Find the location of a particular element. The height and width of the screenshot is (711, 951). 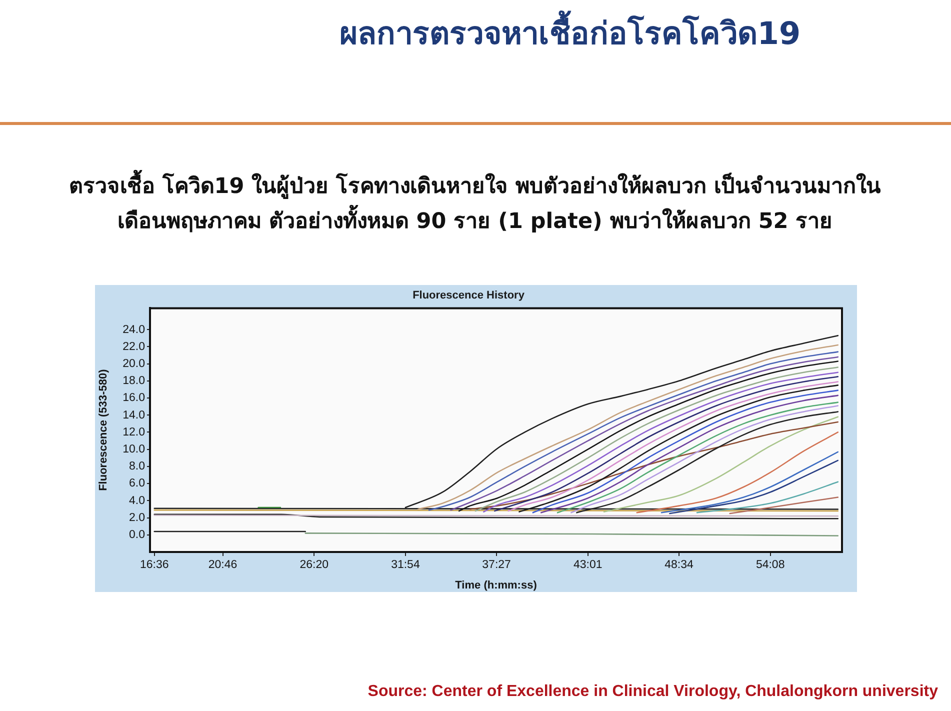

x-tick-label: 20:46 is located at coordinates (223, 565).